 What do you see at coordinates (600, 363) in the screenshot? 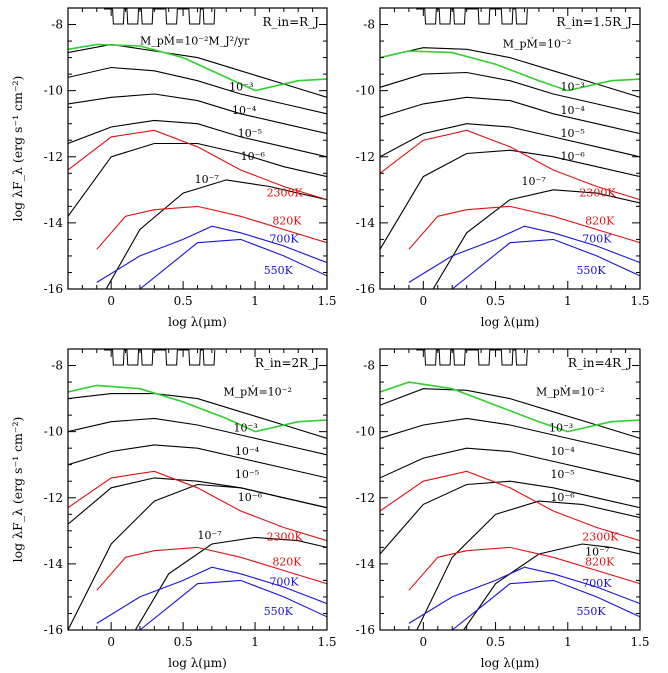
I see `panel-label: R_in=4R_J` at bounding box center [600, 363].